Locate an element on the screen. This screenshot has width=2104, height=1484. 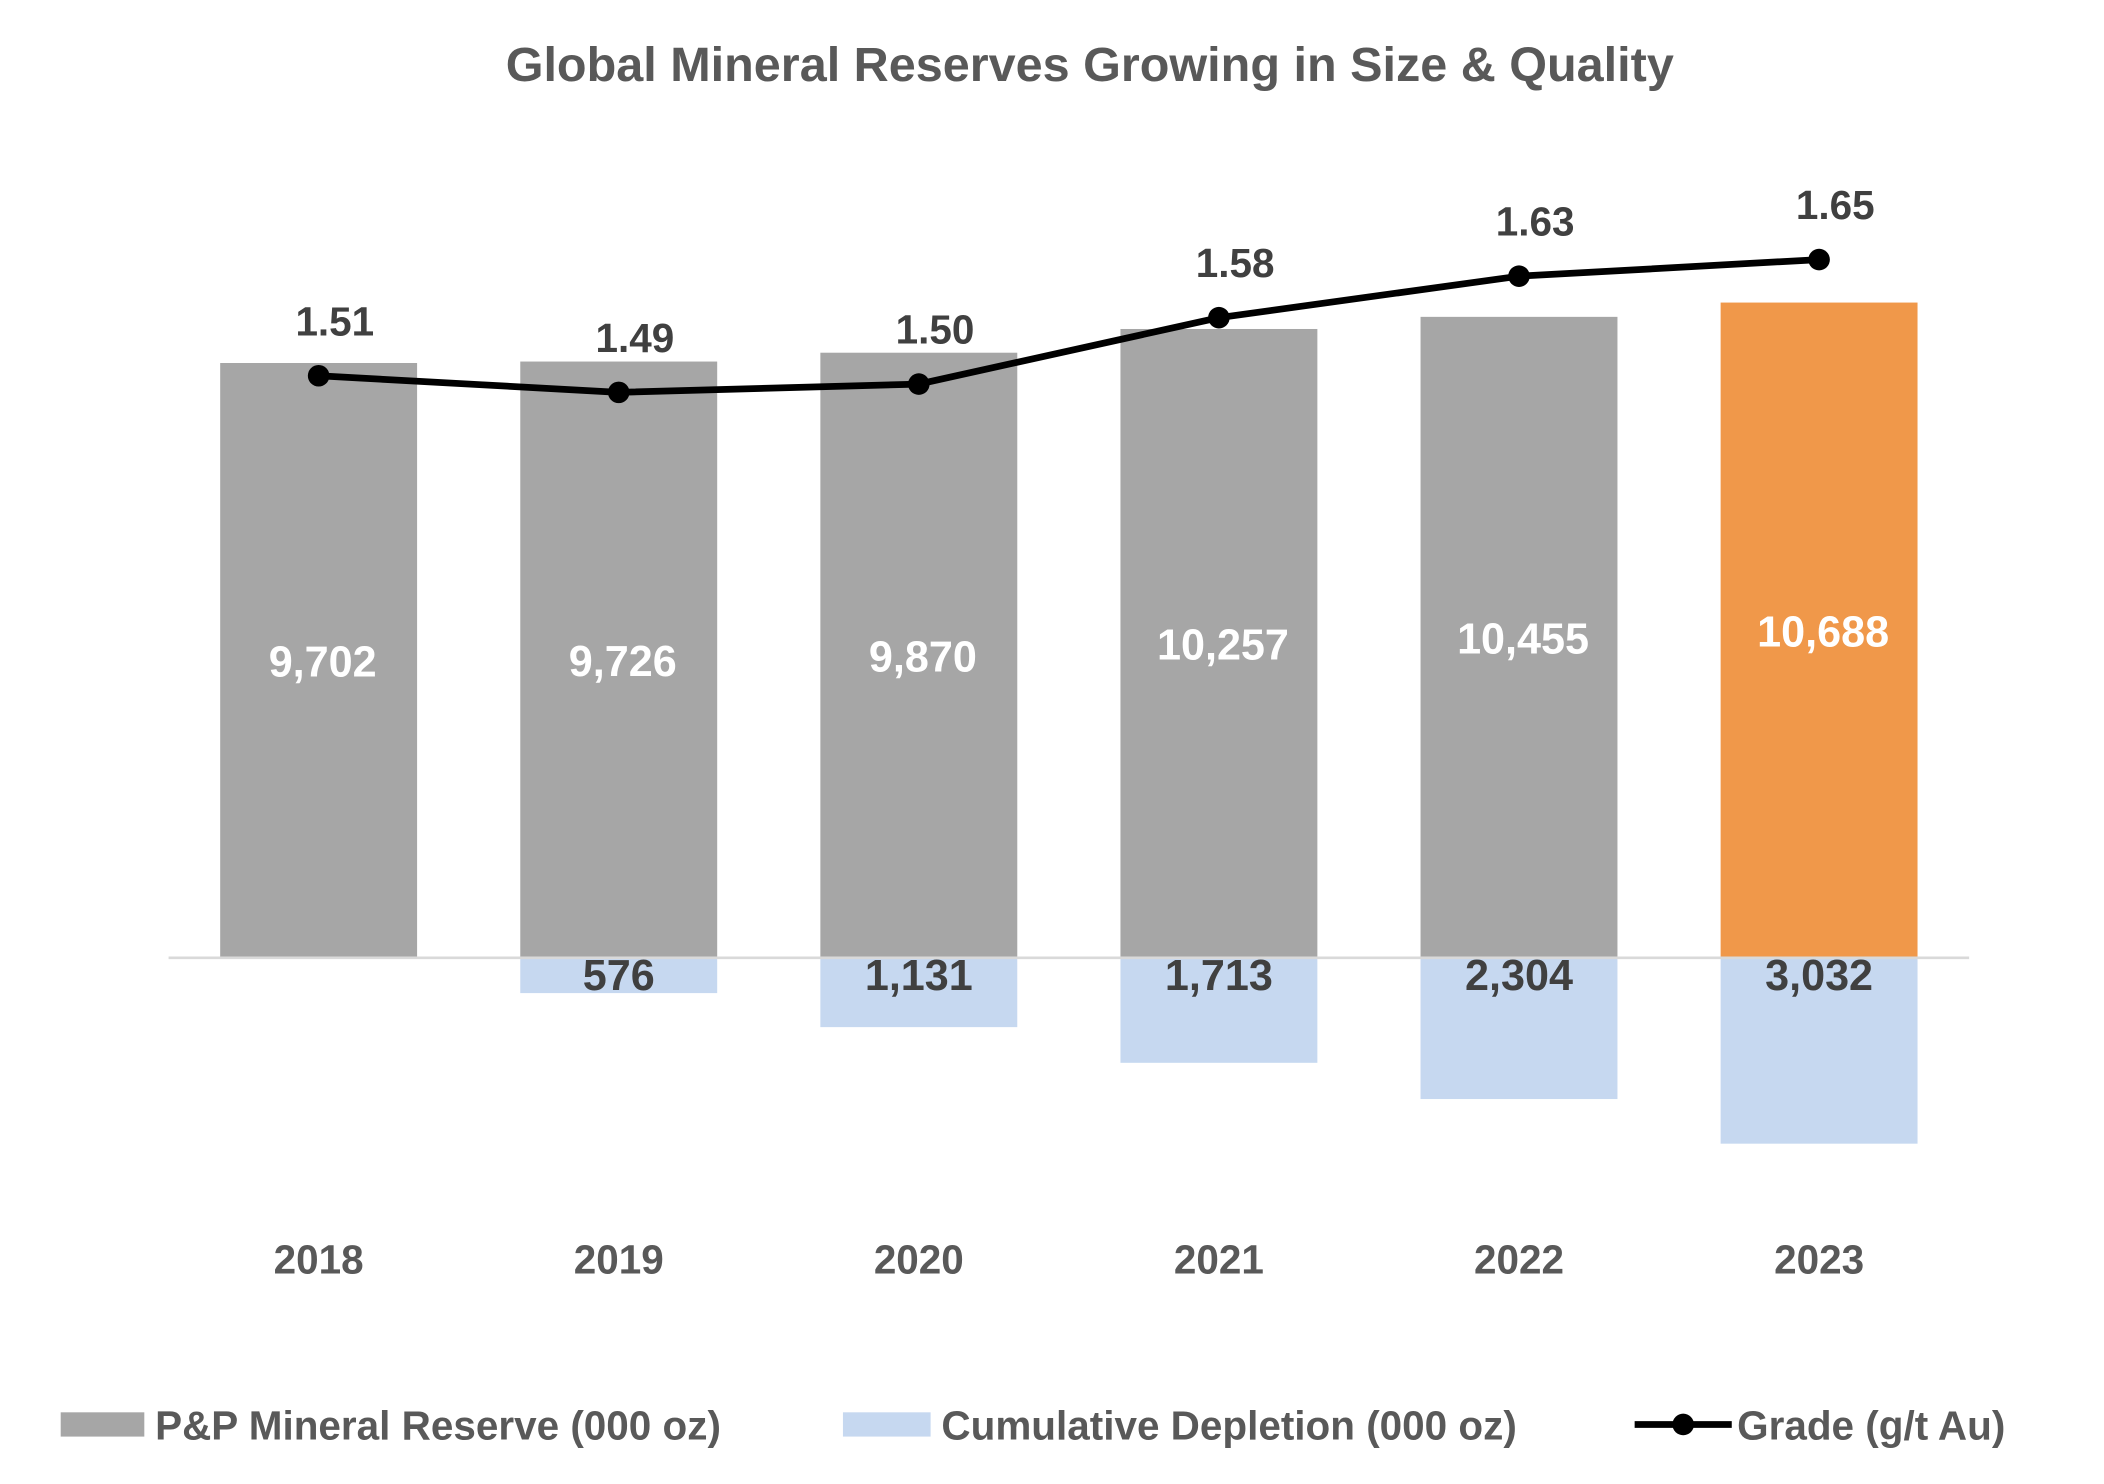
x-tick-label: 2022 is located at coordinates (1519, 1259).